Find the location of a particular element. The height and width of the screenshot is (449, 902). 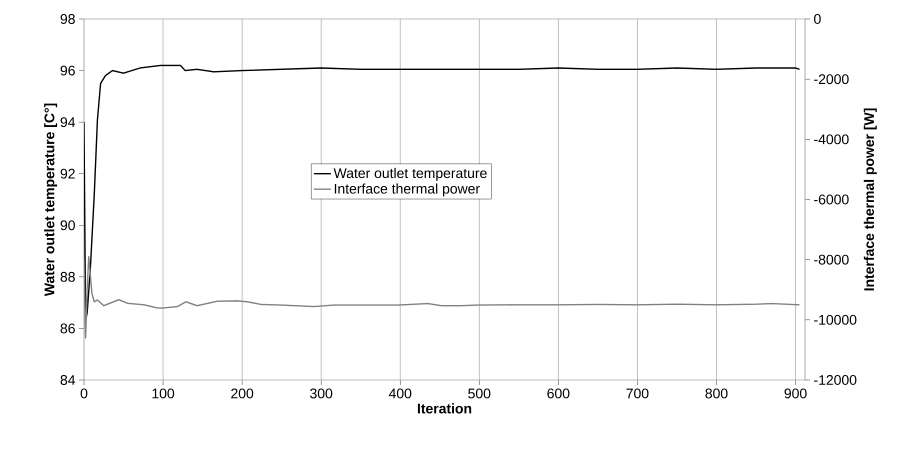

x-tick-label: 700 is located at coordinates (637, 393).